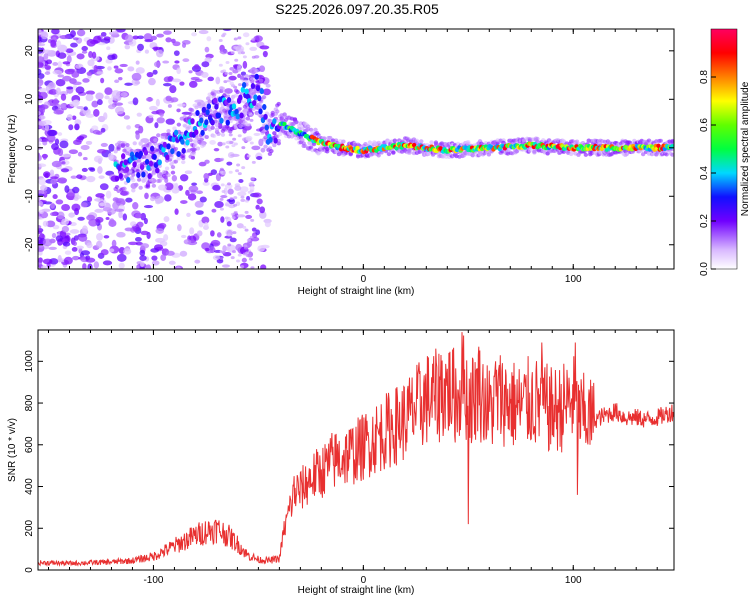 Image resolution: width=750 pixels, height=600 pixels. What do you see at coordinates (357, 9) in the screenshot?
I see `chart-title: S225.2026.097.20.35.R05` at bounding box center [357, 9].